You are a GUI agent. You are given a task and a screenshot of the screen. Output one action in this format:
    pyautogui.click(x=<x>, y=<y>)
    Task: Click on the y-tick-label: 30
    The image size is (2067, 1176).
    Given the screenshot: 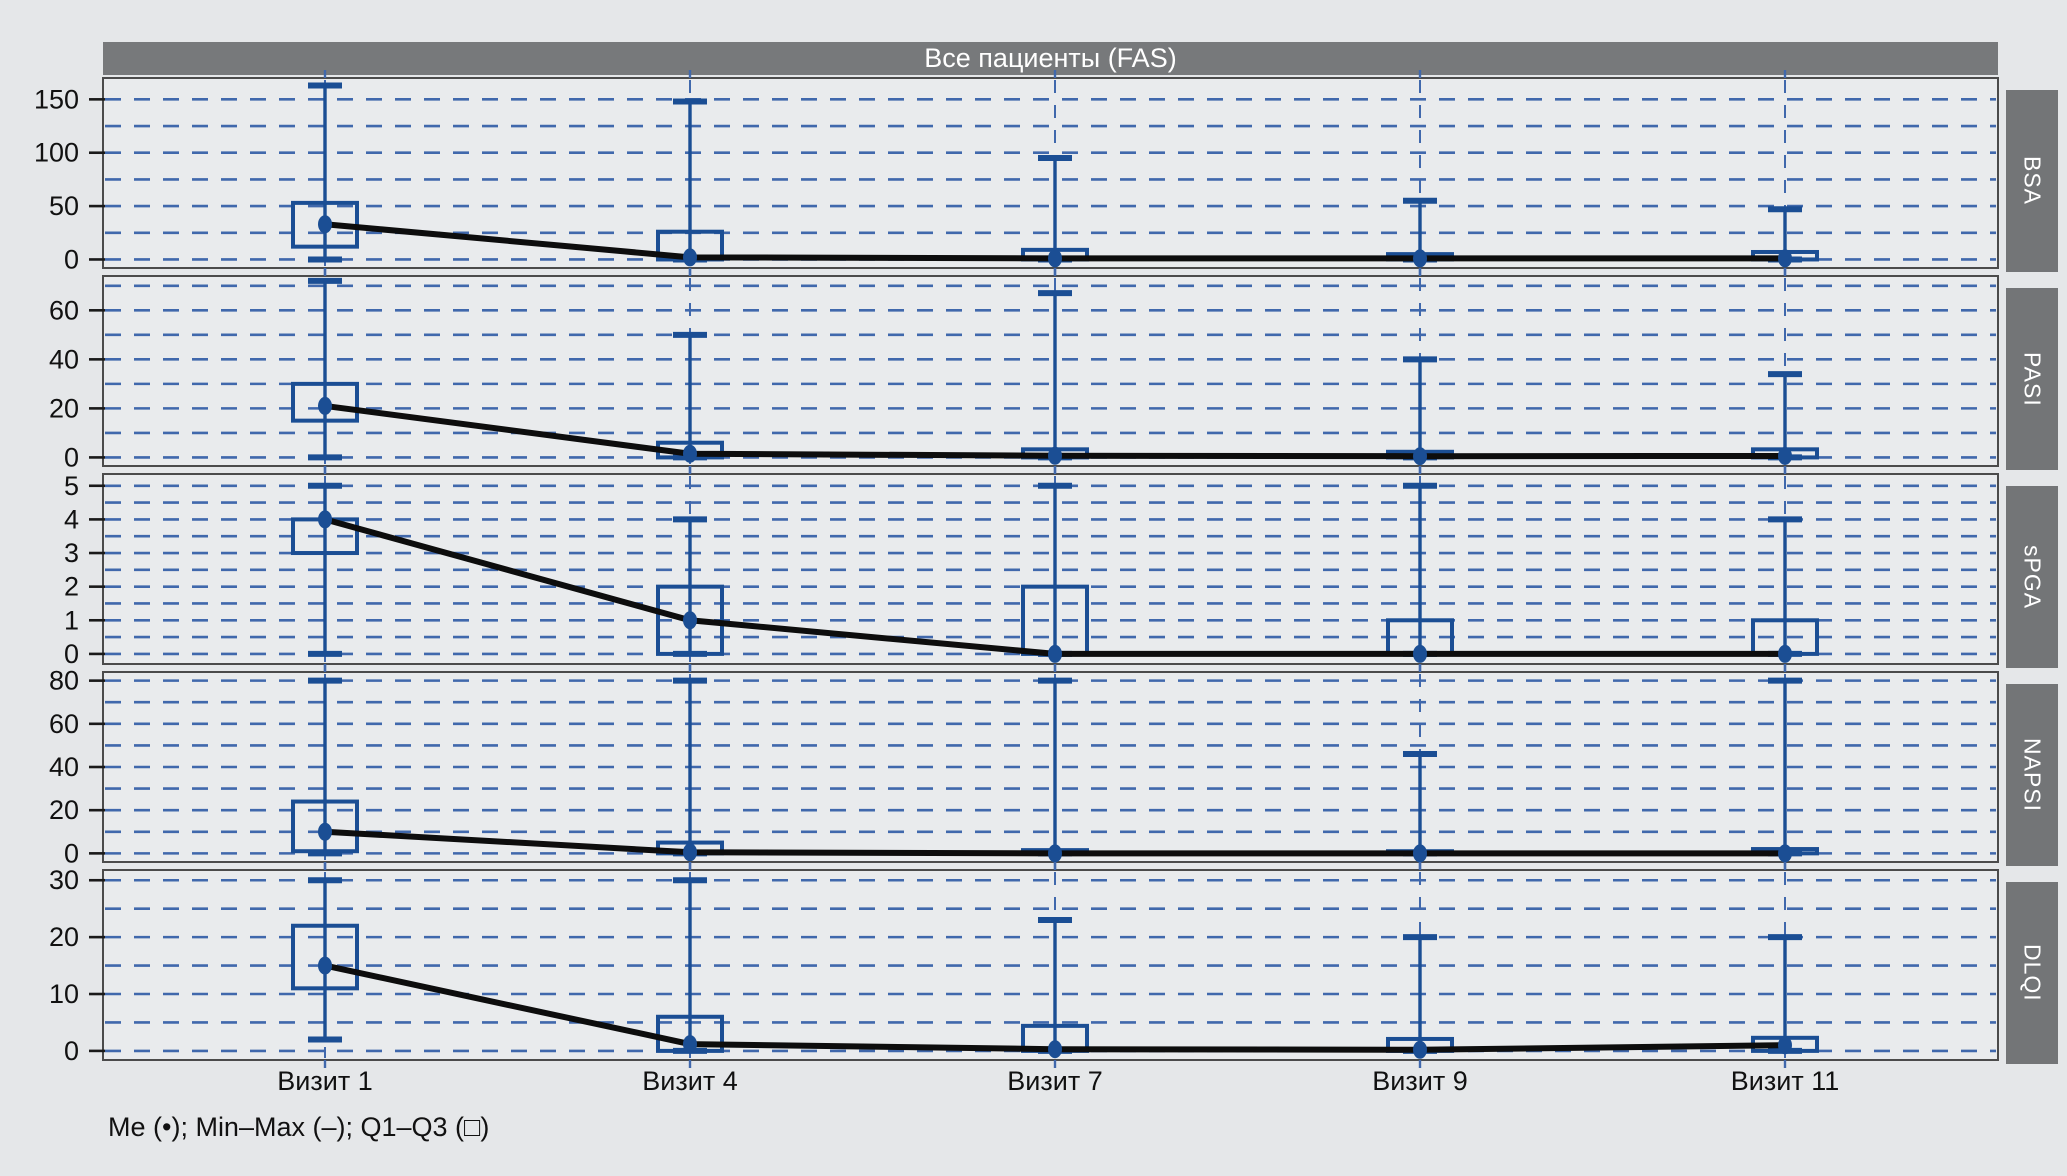 What is the action you would take?
    pyautogui.click(x=64, y=880)
    